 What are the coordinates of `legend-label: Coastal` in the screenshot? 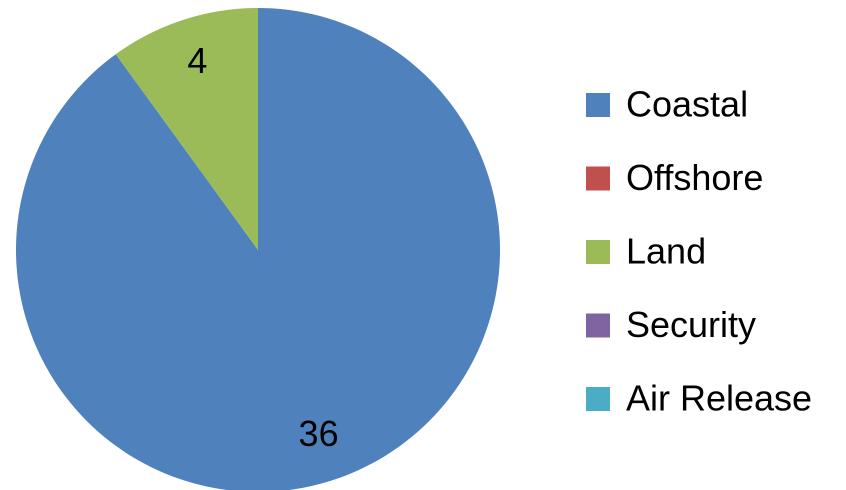 It's located at (687, 104).